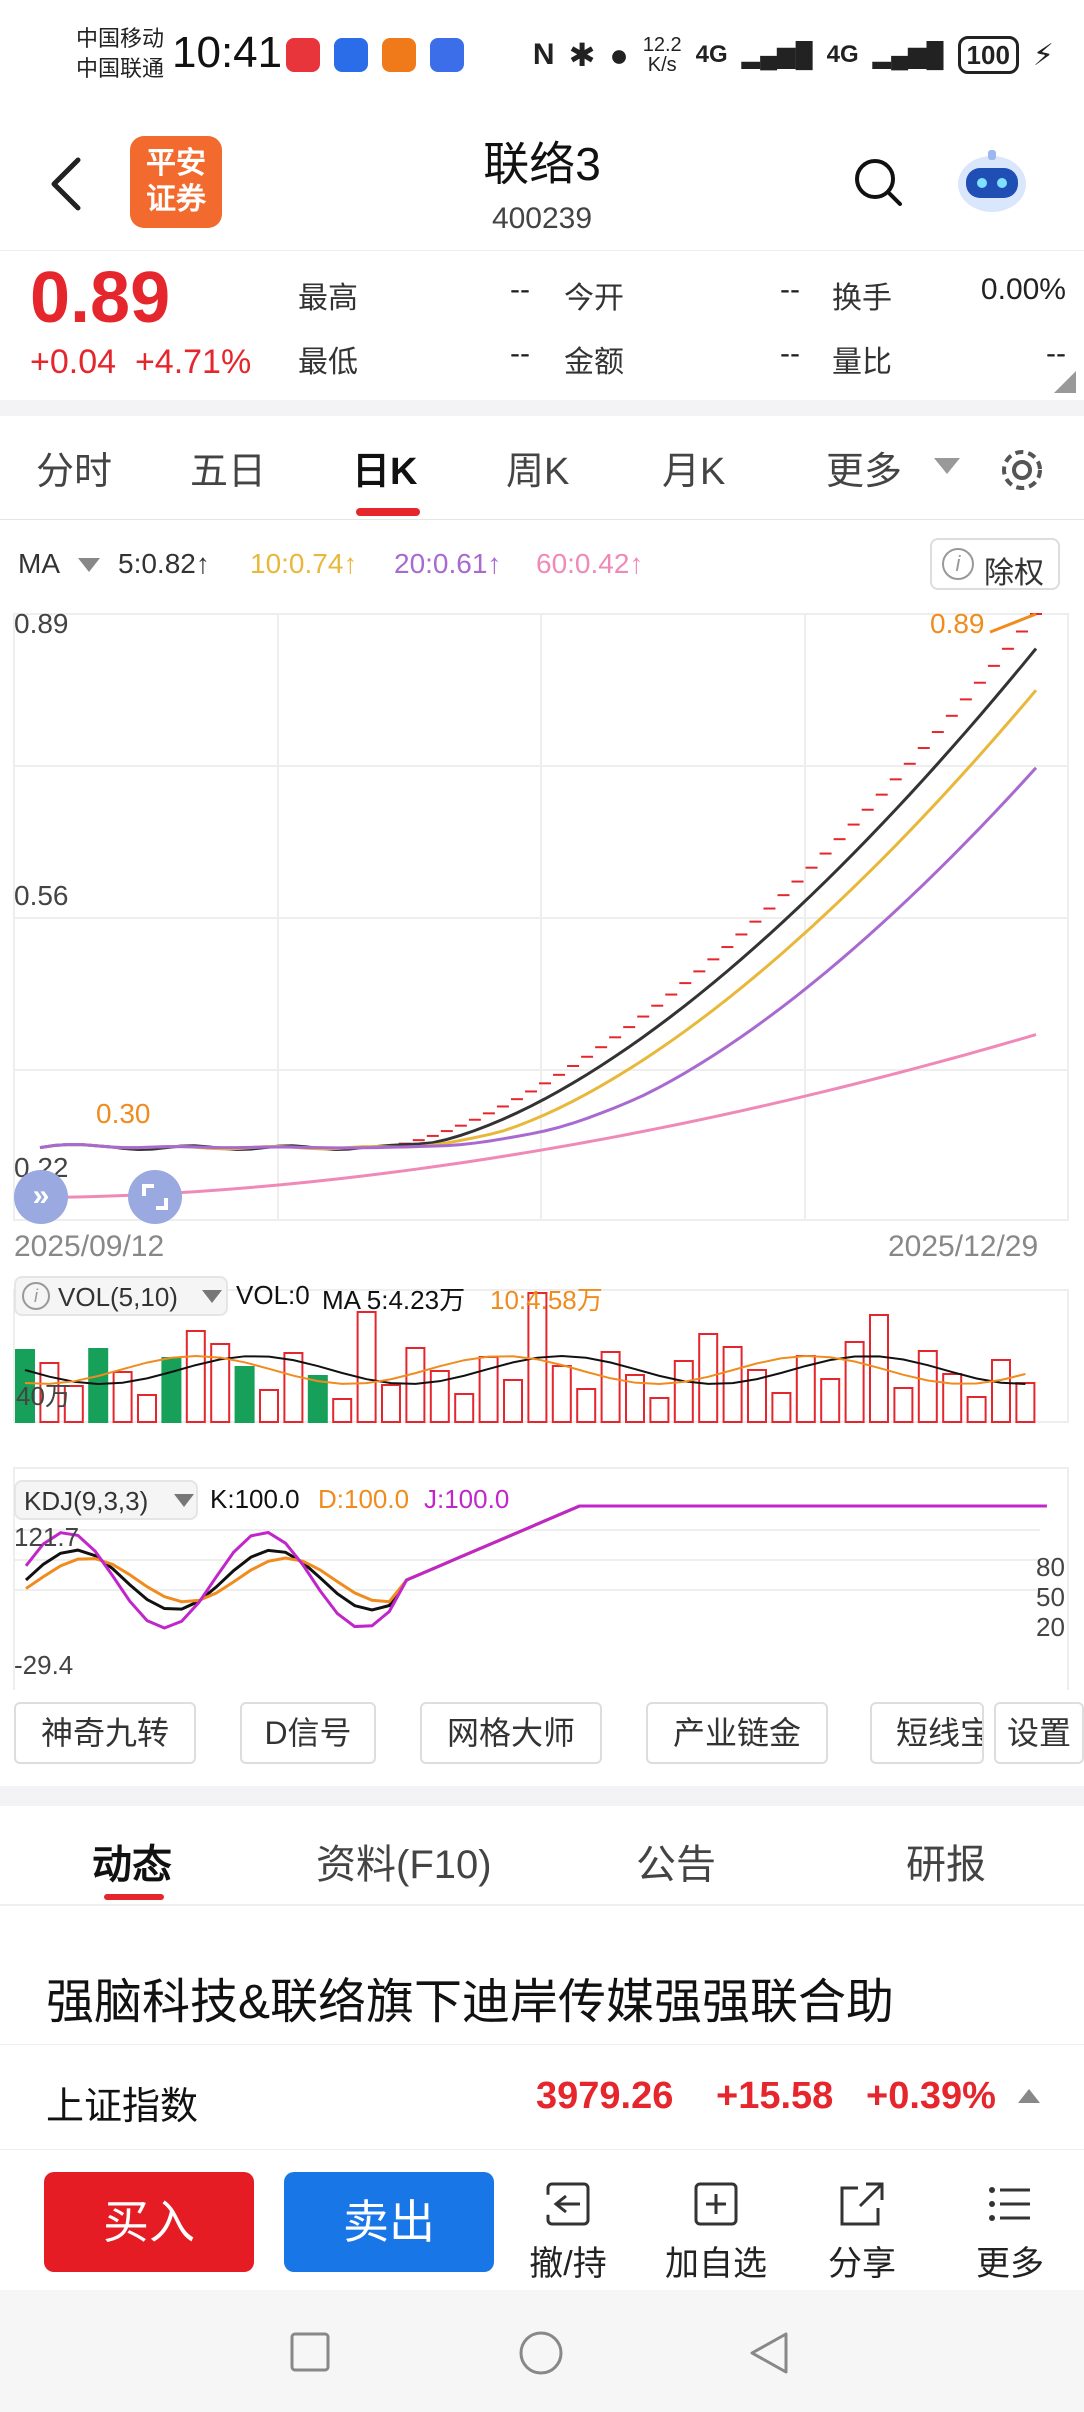 The width and height of the screenshot is (1084, 2412). What do you see at coordinates (448, 563) in the screenshot?
I see `ma20-value: 20:0.61↑` at bounding box center [448, 563].